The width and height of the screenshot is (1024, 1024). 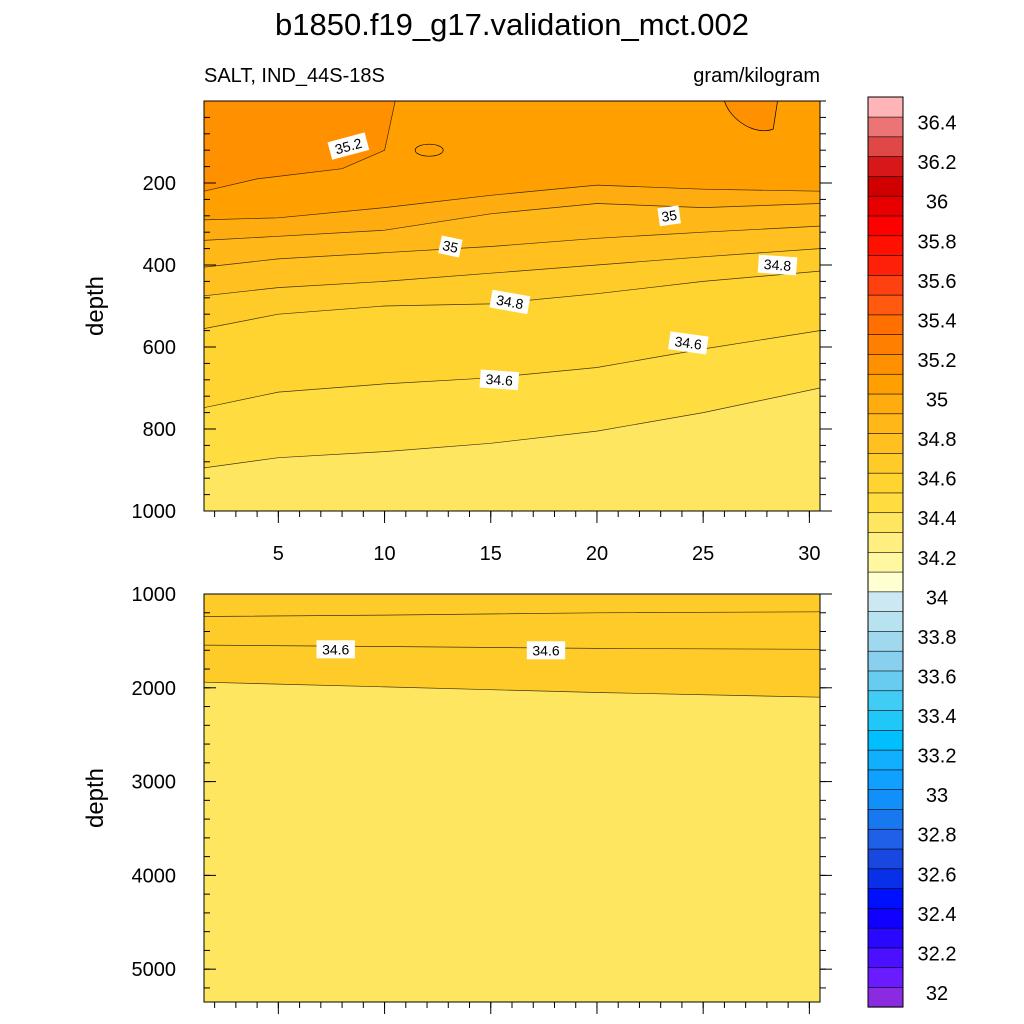 I want to click on colorbar-label: 33.4, so click(x=937, y=717).